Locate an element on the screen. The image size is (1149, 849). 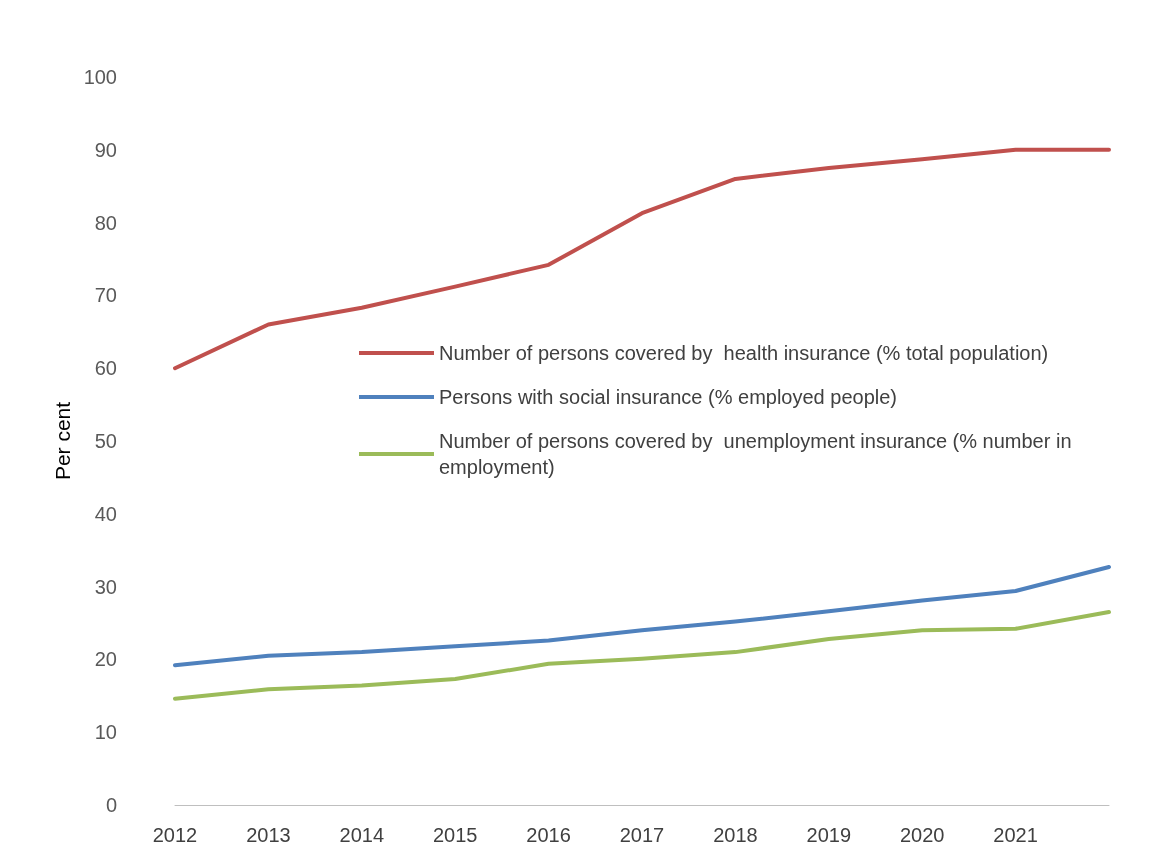
legend-label: Number of persons covered by unemployment insurance (% number in employment) is located at coordinates (758, 454).